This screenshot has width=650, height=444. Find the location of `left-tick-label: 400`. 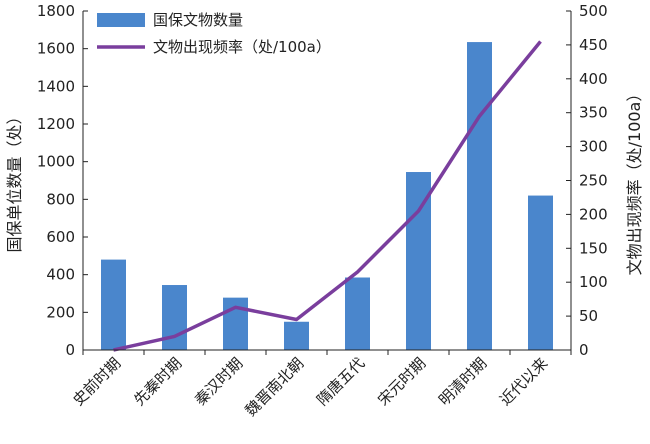

left-tick-label: 400 is located at coordinates (60, 275).